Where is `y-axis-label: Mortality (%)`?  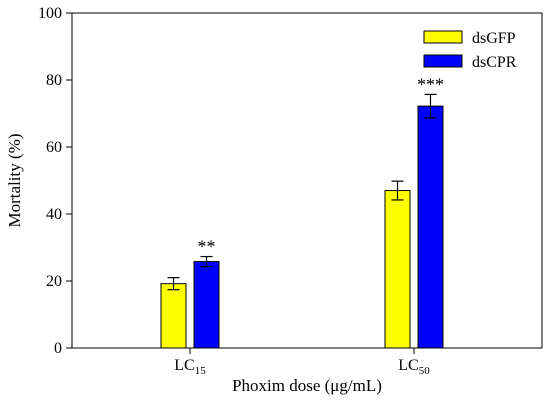 y-axis-label: Mortality (%) is located at coordinates (14, 181).